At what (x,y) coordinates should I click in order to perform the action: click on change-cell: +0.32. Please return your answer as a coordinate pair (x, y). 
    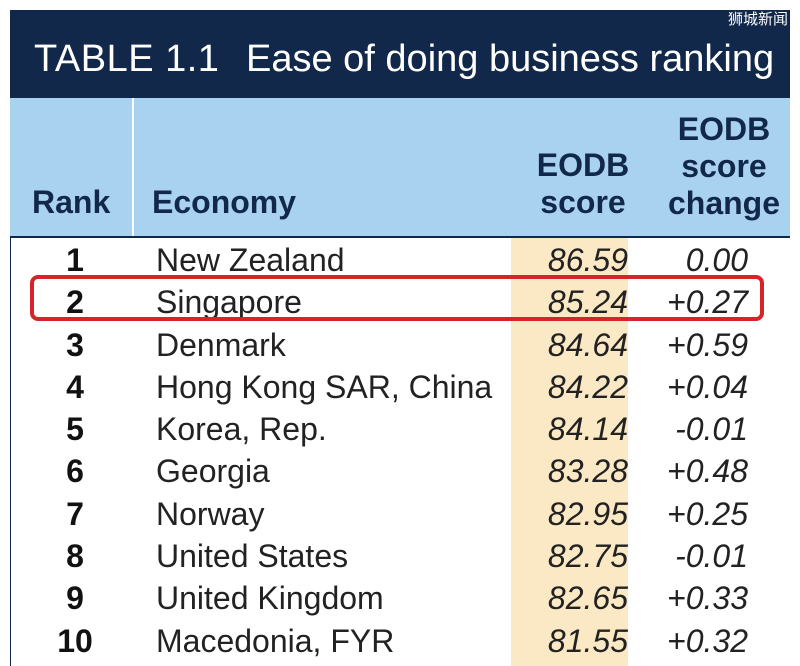
    Looking at the image, I should click on (707, 640).